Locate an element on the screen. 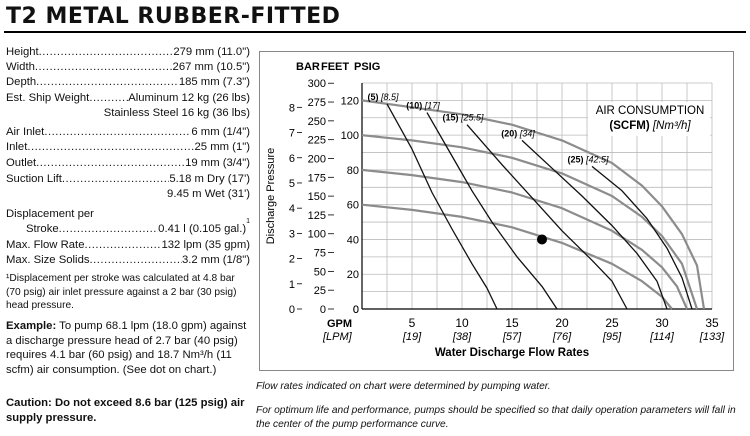  feet-tick-label: 175 is located at coordinates (317, 178).